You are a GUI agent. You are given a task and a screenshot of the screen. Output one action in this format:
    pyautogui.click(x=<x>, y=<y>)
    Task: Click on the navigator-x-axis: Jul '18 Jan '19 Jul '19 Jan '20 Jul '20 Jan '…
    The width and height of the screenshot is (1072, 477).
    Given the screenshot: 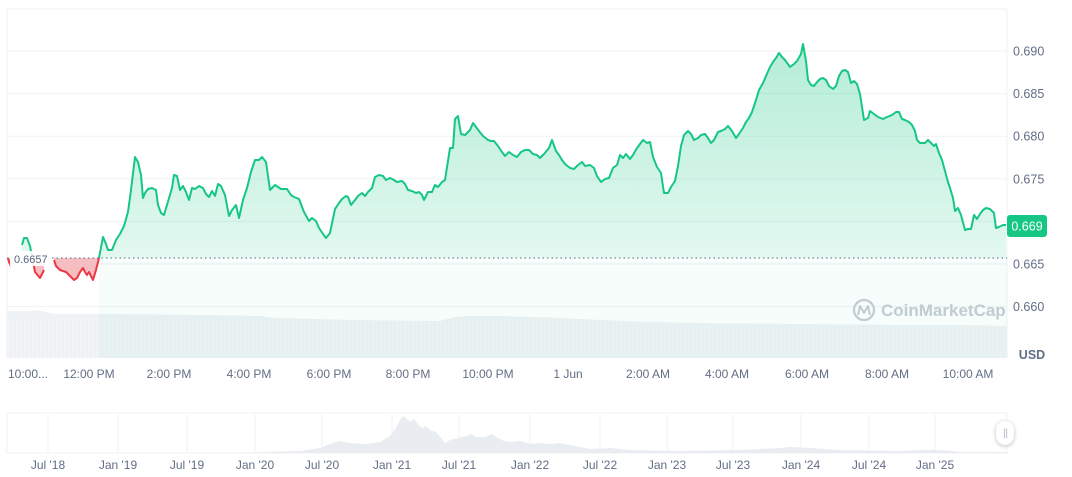 What is the action you would take?
    pyautogui.click(x=493, y=465)
    